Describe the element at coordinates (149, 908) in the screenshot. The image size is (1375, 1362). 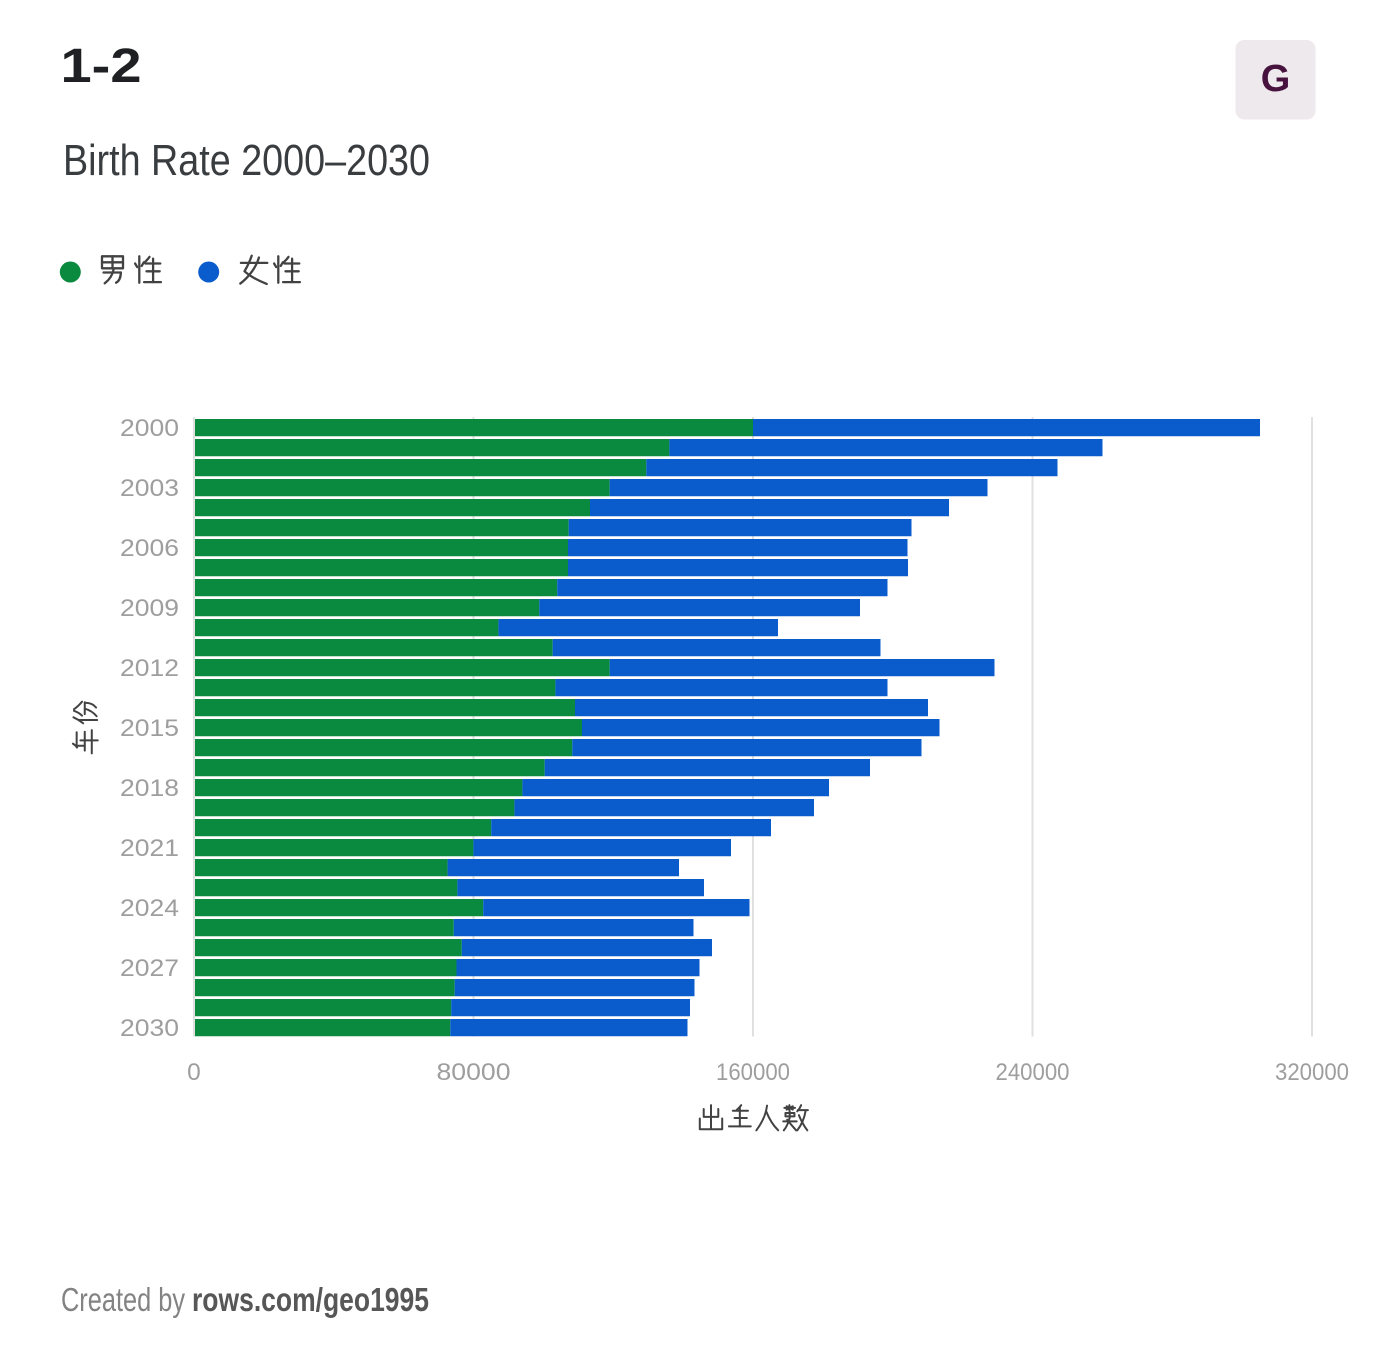
I see `svg-text: 2024` at that location.